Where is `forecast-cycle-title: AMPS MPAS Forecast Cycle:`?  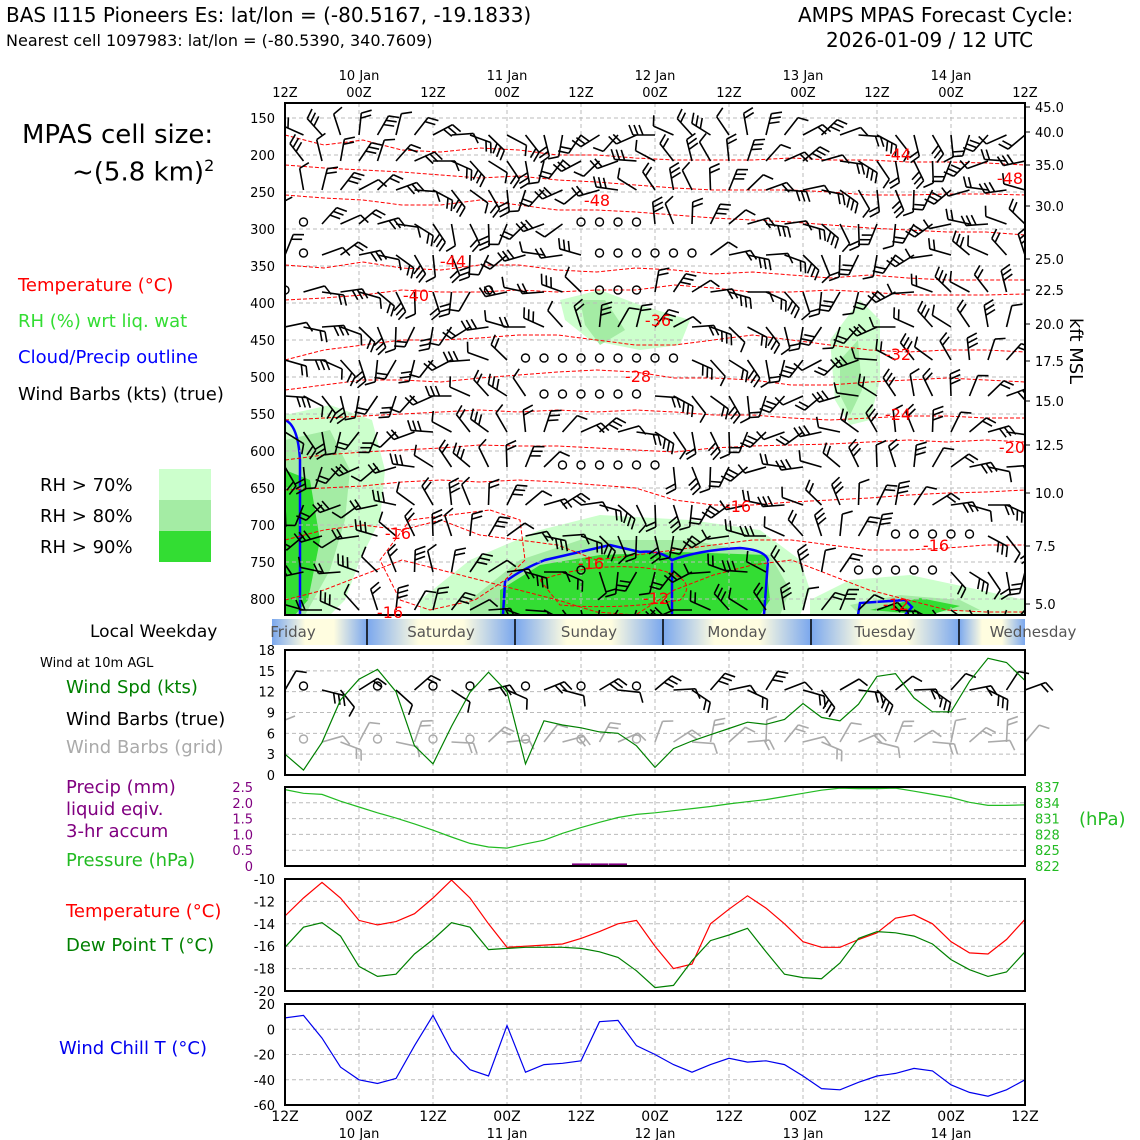 forecast-cycle-title: AMPS MPAS Forecast Cycle: is located at coordinates (936, 15).